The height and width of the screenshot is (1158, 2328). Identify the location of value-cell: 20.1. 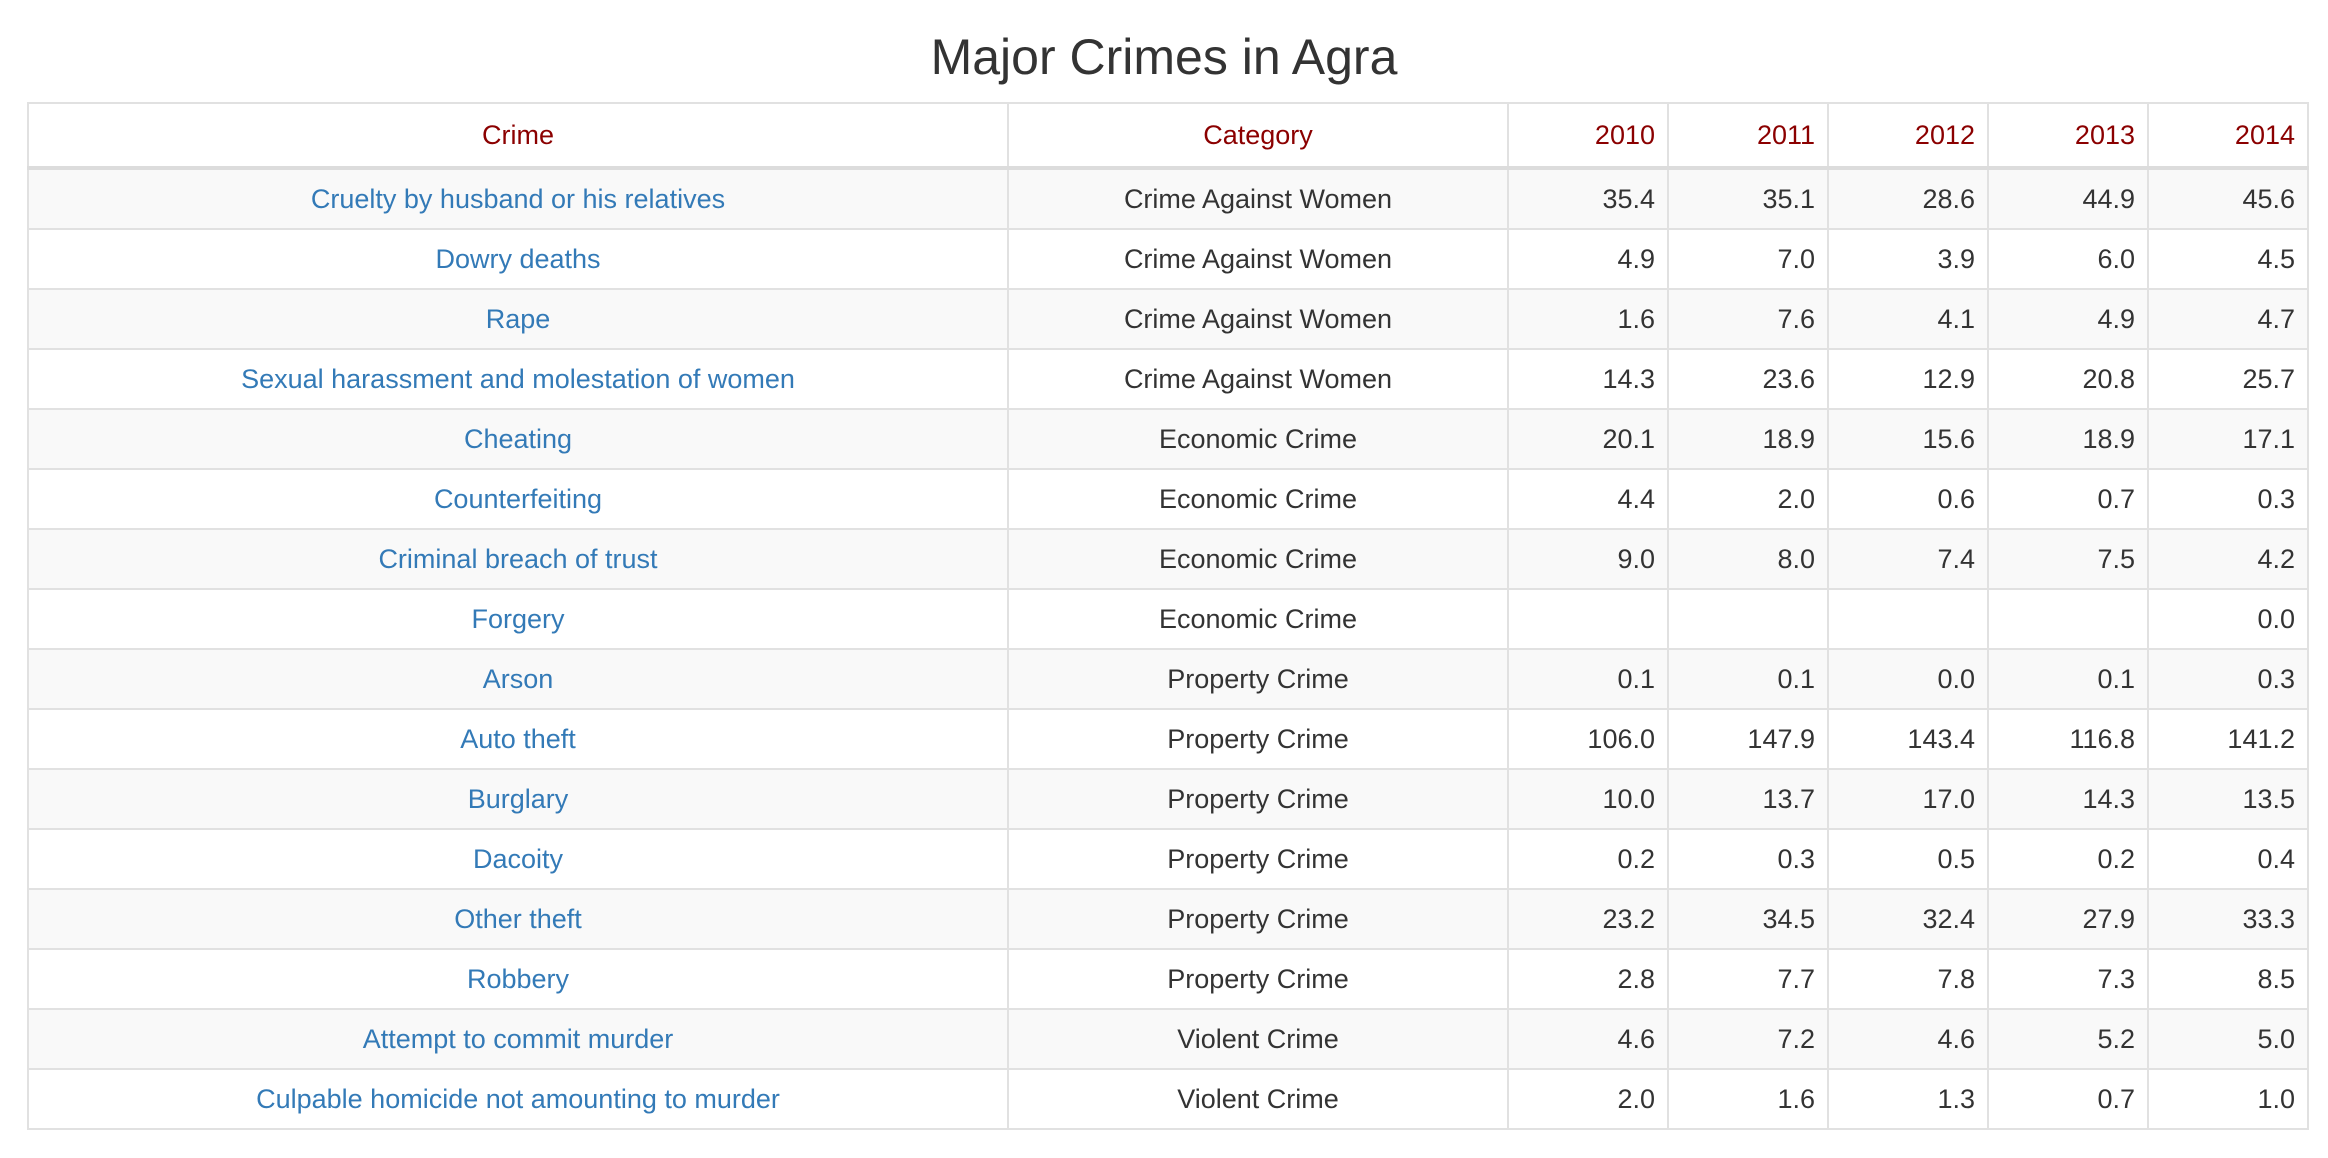
(1588, 439).